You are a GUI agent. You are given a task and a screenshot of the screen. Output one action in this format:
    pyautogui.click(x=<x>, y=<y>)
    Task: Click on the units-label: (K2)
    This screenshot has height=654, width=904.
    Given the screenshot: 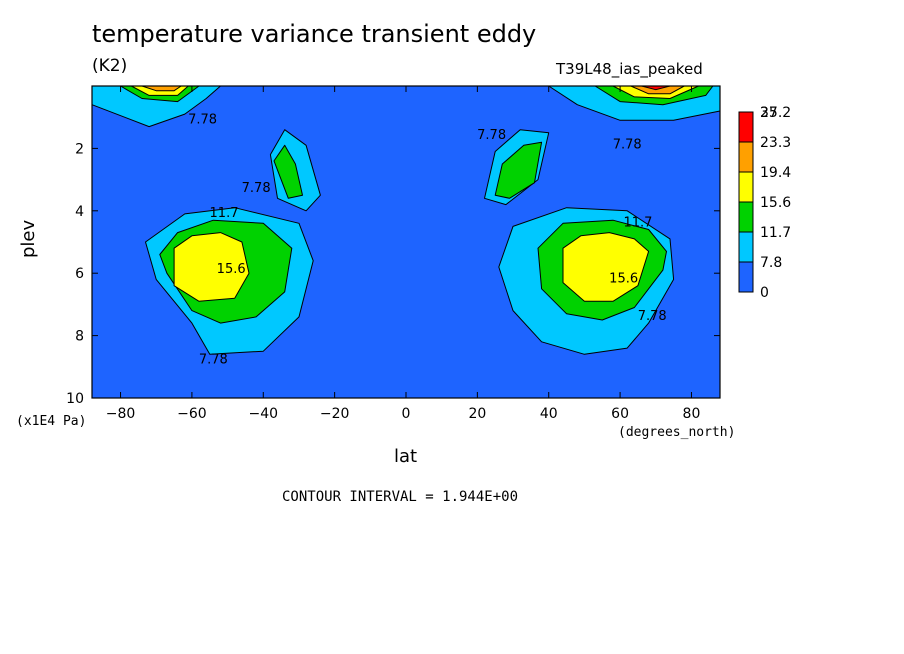 What is the action you would take?
    pyautogui.click(x=110, y=66)
    